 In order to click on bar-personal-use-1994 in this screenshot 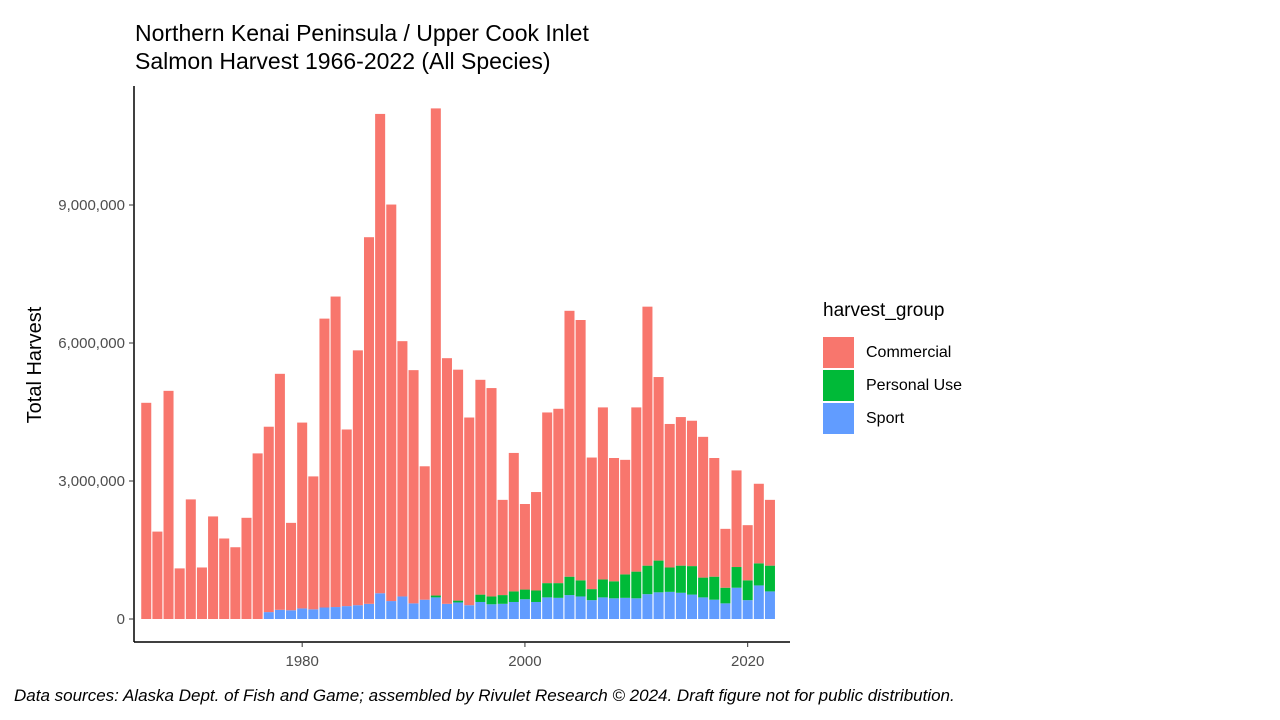, I will do `click(458, 601)`.